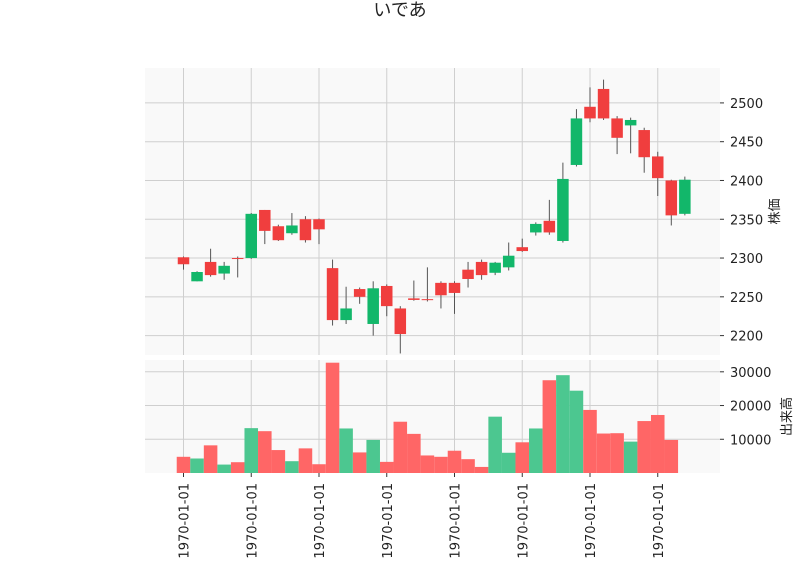 This screenshot has width=800, height=579. I want to click on price-ytick-label: 2250, so click(746, 298).